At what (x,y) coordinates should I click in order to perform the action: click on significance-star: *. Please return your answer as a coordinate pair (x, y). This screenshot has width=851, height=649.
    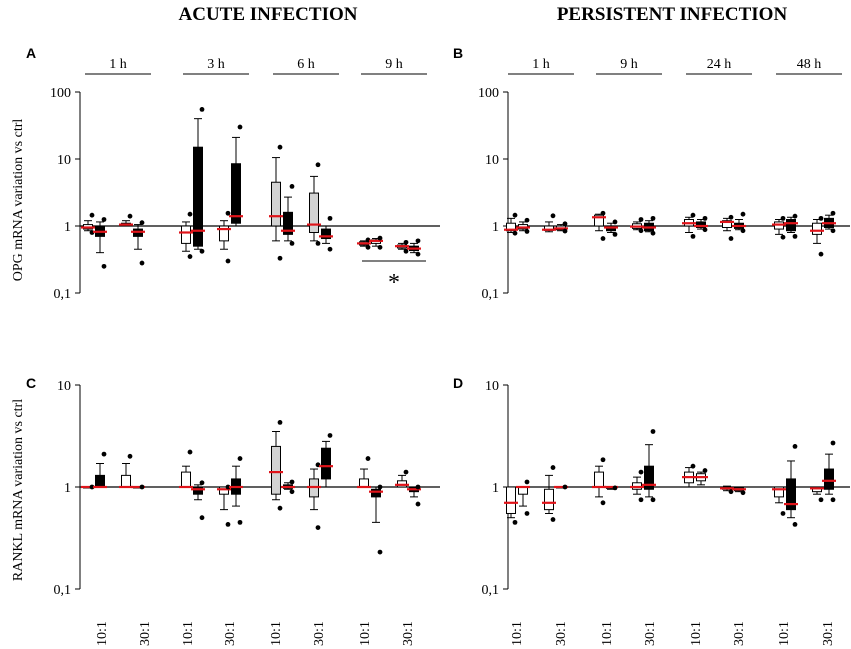
    Looking at the image, I should click on (394, 283).